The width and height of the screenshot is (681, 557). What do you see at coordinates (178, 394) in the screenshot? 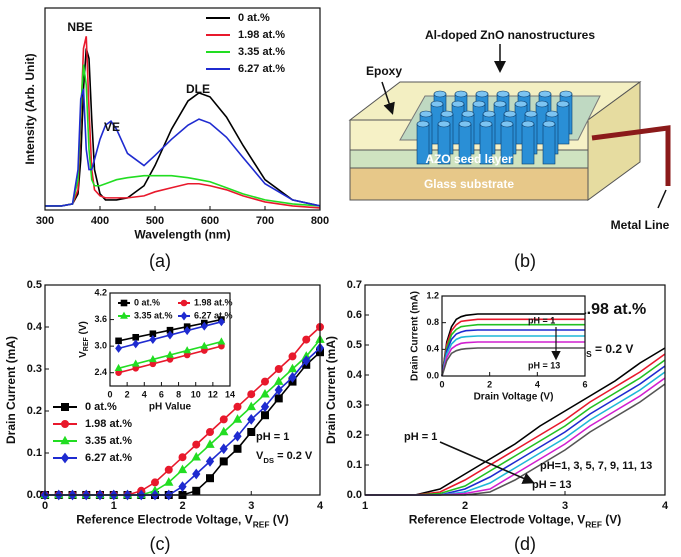
I see `x-tick-label: 8` at bounding box center [178, 394].